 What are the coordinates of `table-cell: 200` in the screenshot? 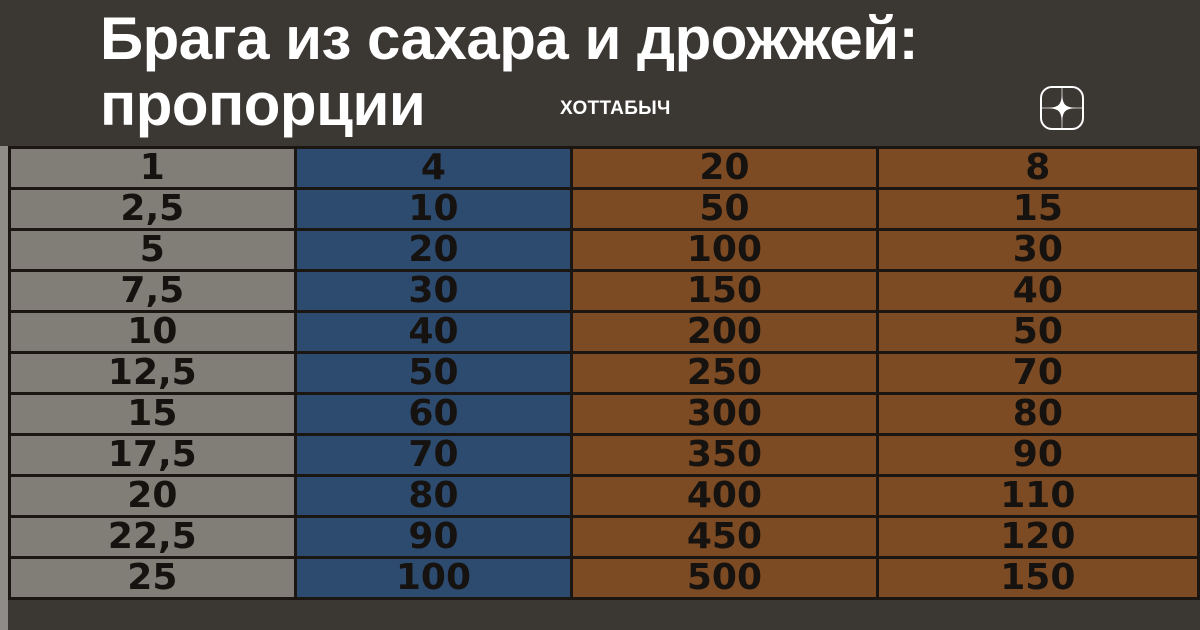 It's located at (724, 332).